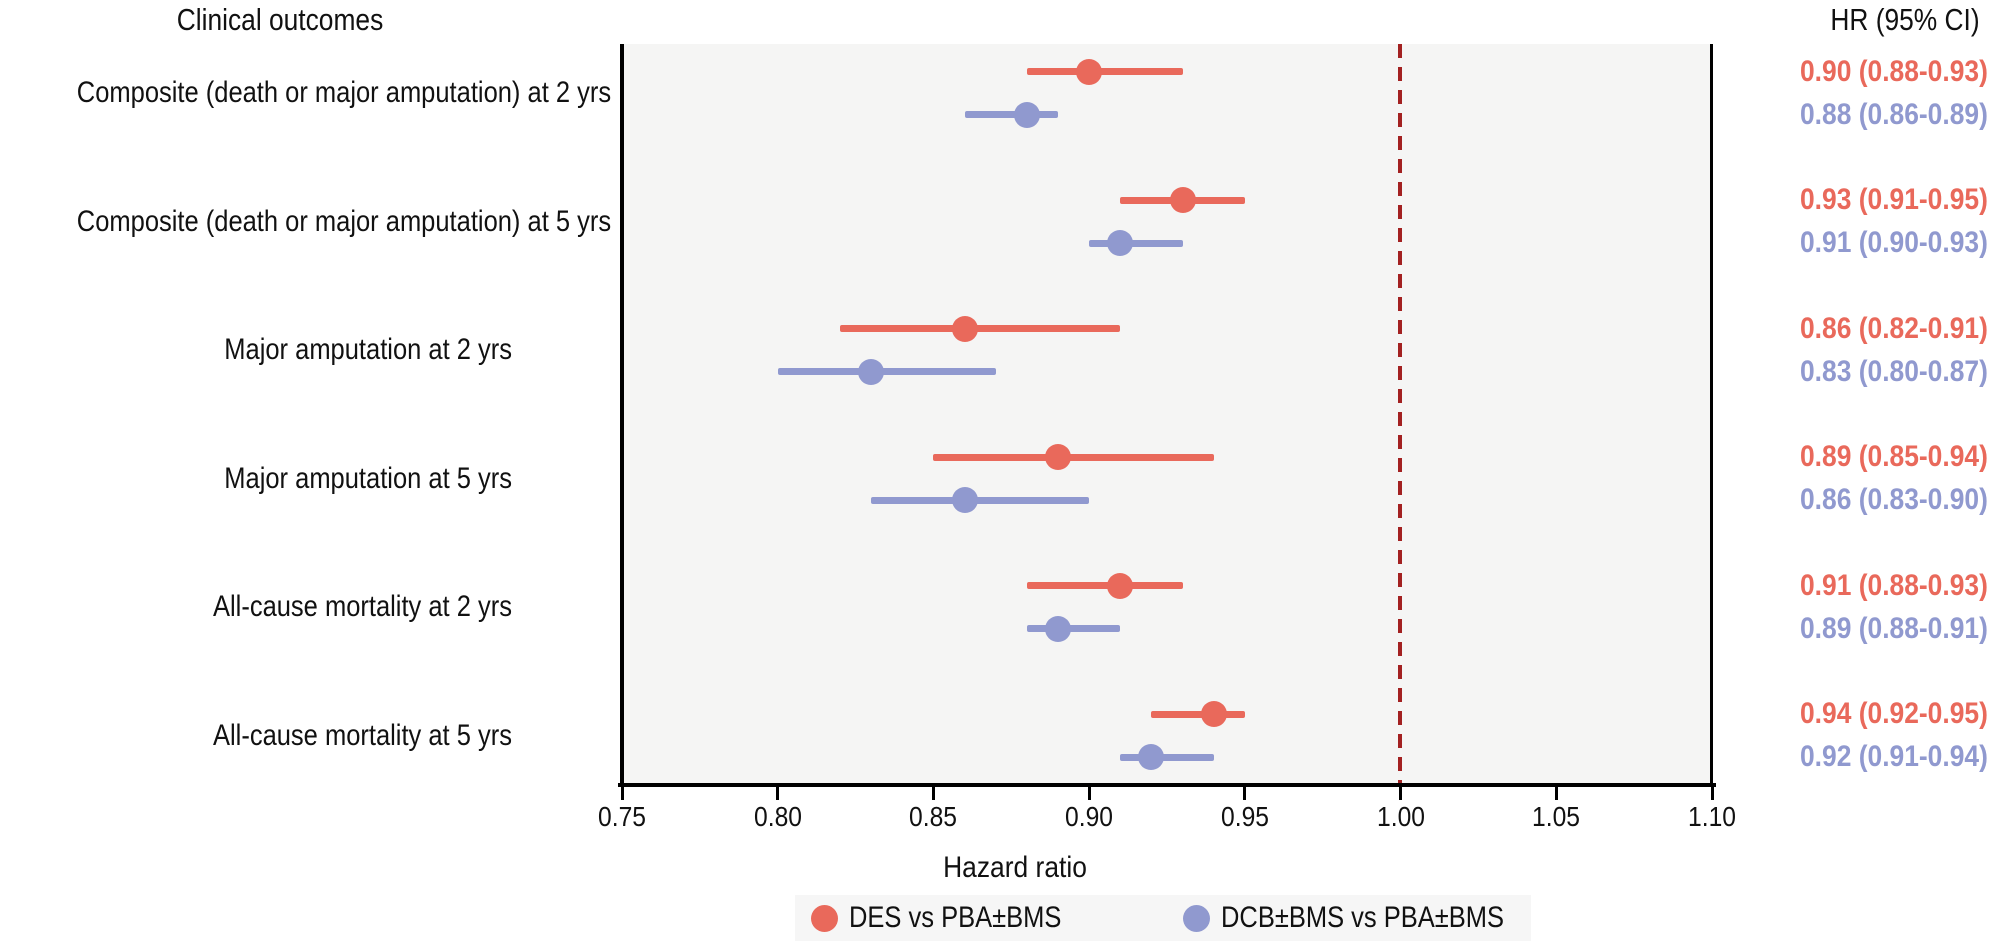  What do you see at coordinates (368, 349) in the screenshot?
I see `outcome-label: Major amputation at 2 yrs` at bounding box center [368, 349].